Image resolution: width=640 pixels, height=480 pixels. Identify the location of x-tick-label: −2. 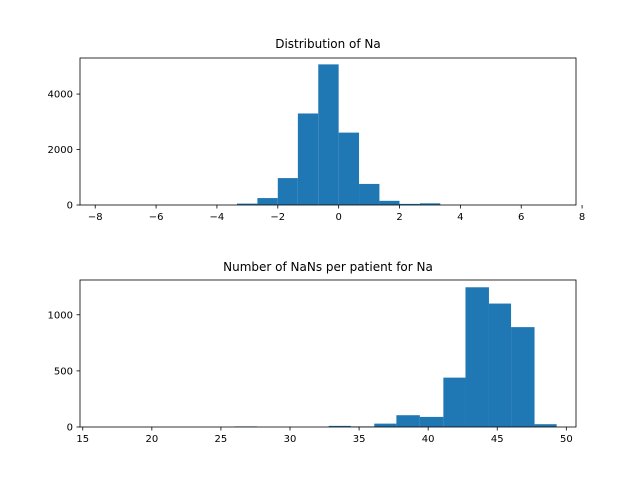
(277, 217).